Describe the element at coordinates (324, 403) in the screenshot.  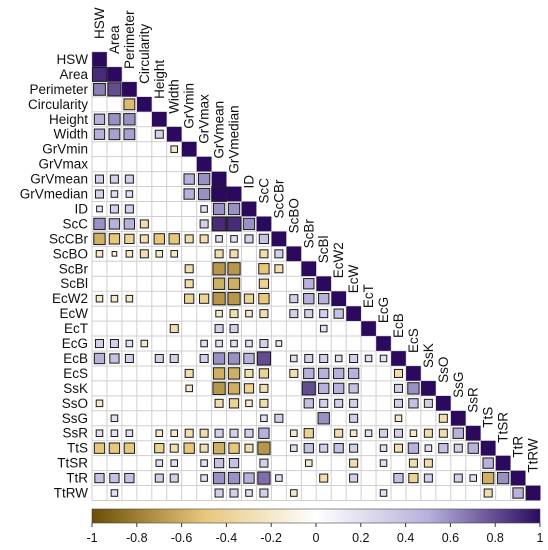
I see `correlation-cell-SsO-ScBl` at that location.